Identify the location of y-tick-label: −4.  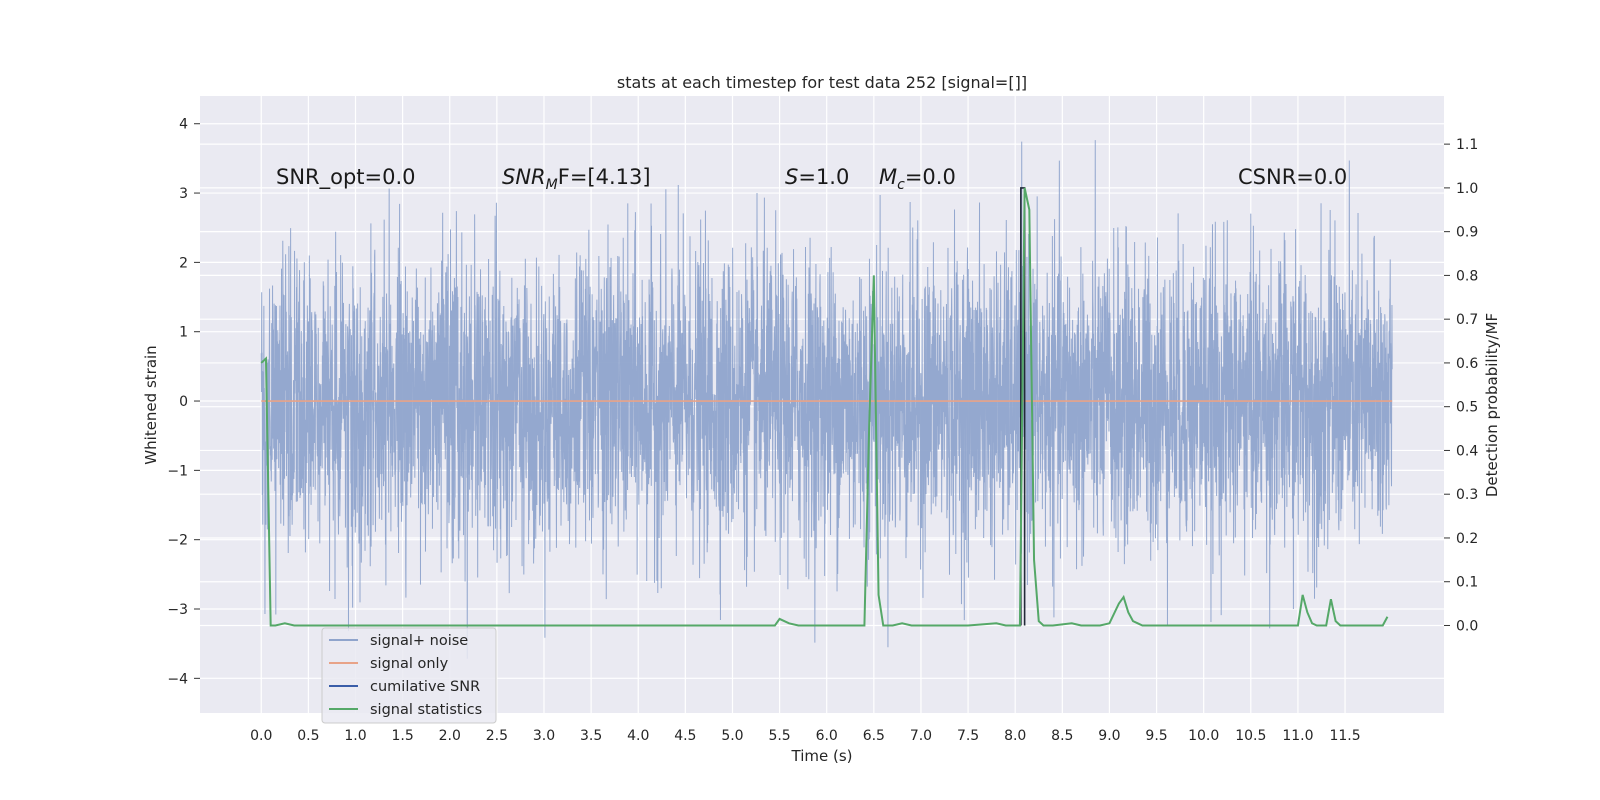
(177, 679).